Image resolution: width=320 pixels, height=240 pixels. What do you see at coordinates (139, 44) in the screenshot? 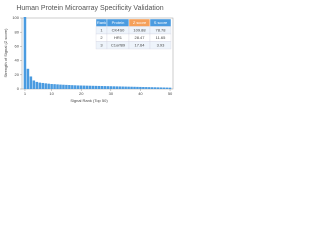
I see `table-cell-text: 17.64` at bounding box center [139, 44].